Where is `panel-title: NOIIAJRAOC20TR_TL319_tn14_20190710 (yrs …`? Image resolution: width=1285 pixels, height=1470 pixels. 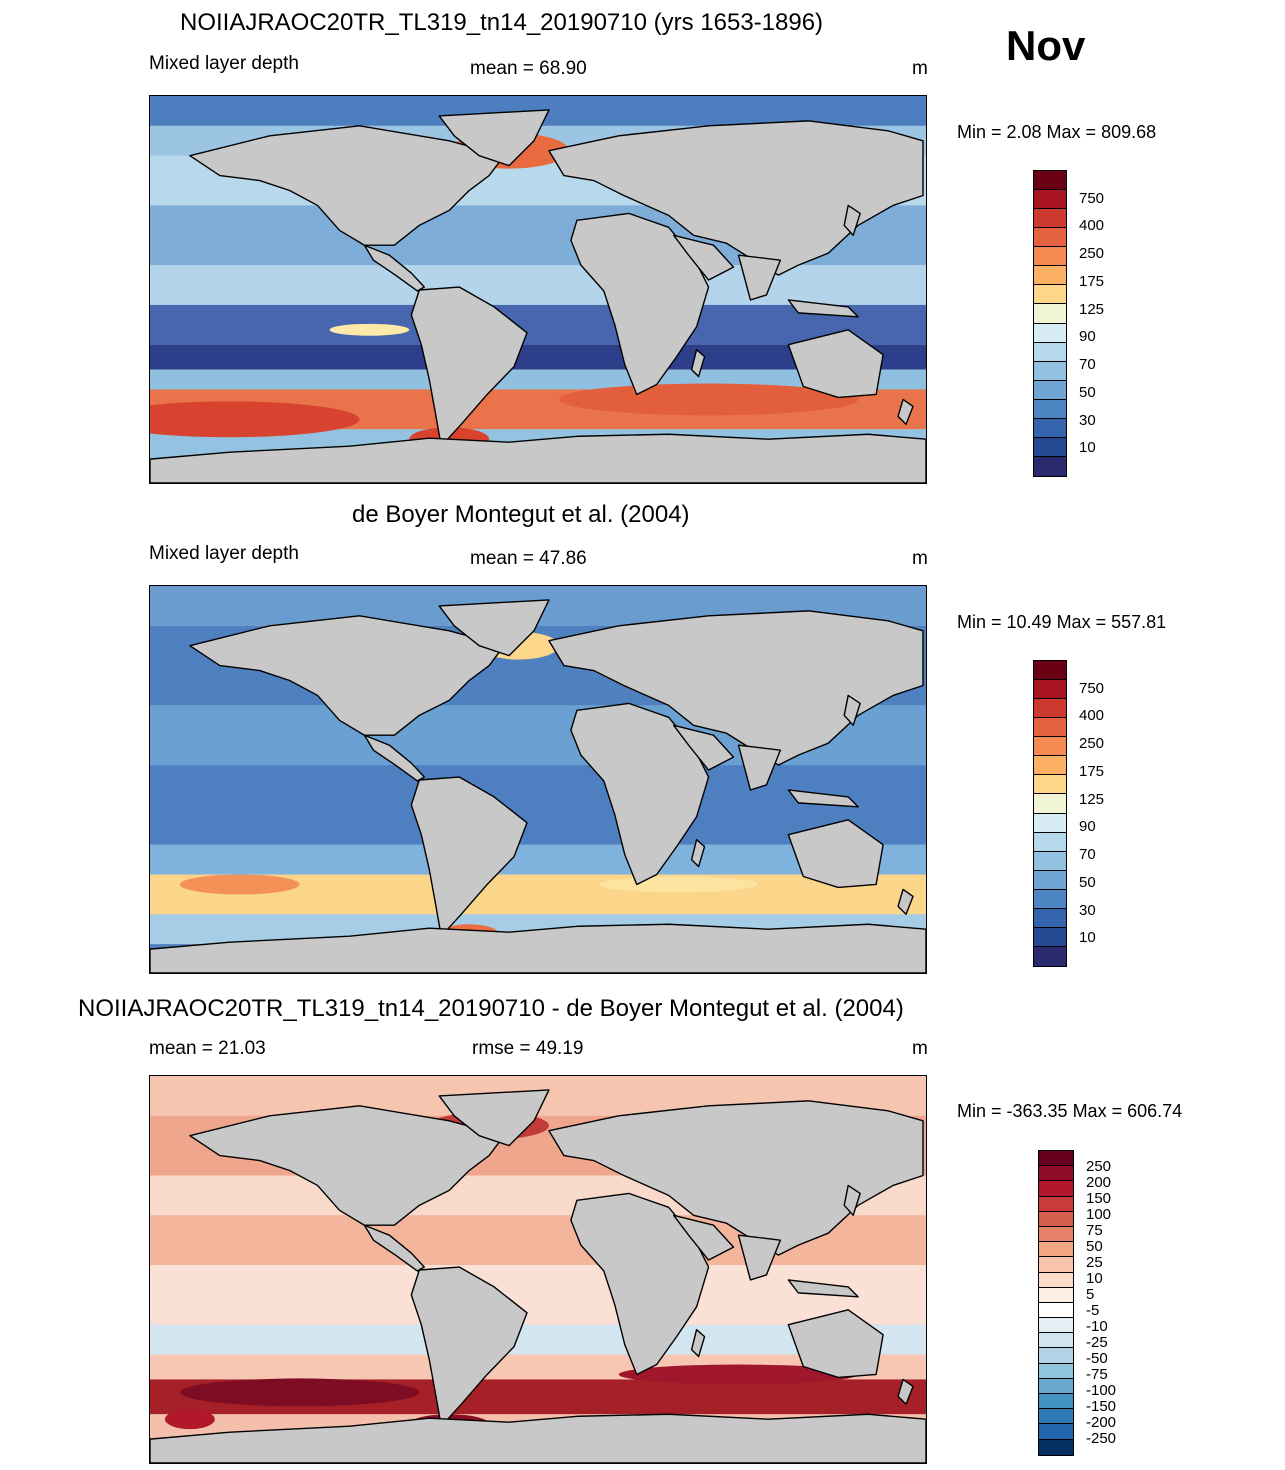
panel-title: NOIIAJRAOC20TR_TL319_tn14_20190710 (yrs … is located at coordinates (502, 22).